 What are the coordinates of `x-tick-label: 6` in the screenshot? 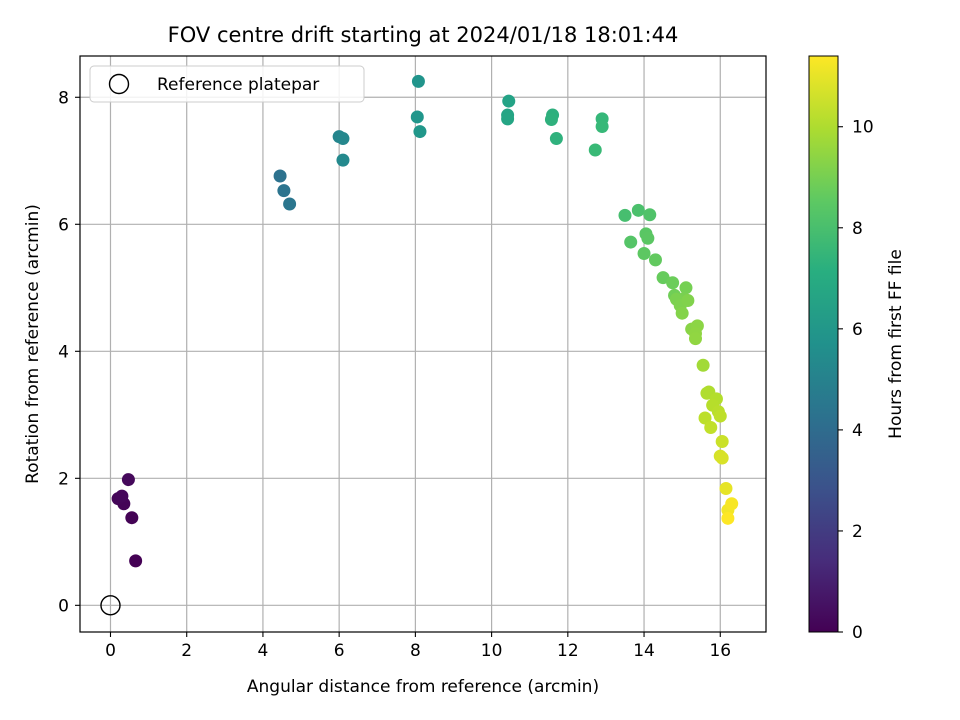 It's located at (339, 651).